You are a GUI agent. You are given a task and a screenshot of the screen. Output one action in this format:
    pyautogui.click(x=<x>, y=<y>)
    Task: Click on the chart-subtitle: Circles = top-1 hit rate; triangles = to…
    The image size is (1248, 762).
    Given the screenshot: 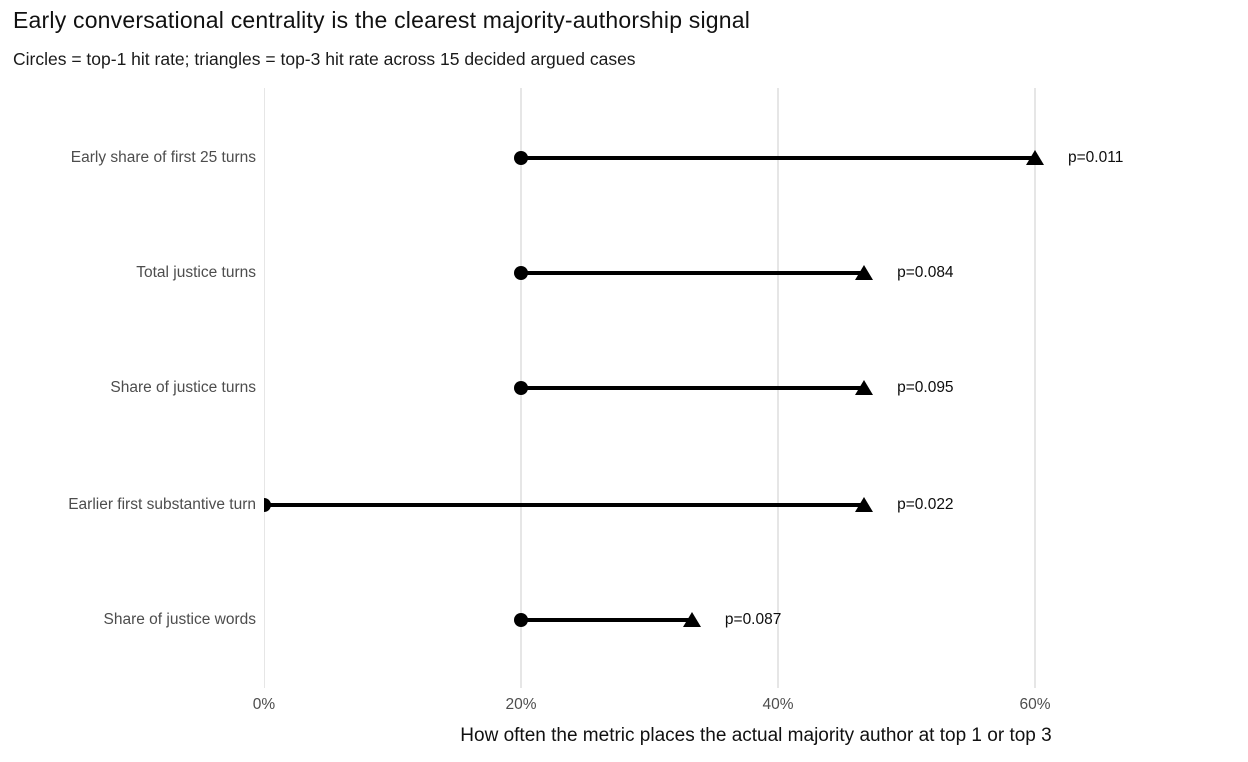 What is the action you would take?
    pyautogui.click(x=324, y=59)
    